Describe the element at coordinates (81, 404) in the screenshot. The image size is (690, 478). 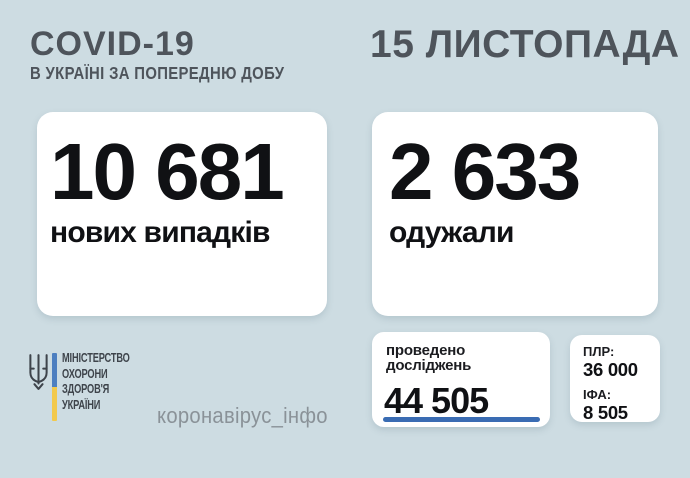
I see `ministry-line: УКРАЇНИ` at that location.